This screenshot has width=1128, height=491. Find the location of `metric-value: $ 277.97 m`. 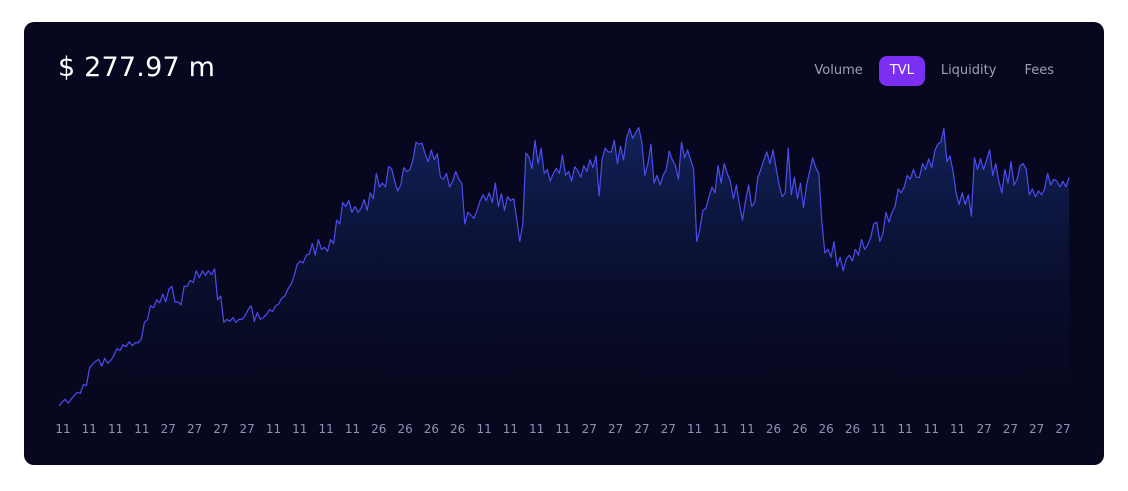

metric-value: $ 277.97 m is located at coordinates (137, 67).